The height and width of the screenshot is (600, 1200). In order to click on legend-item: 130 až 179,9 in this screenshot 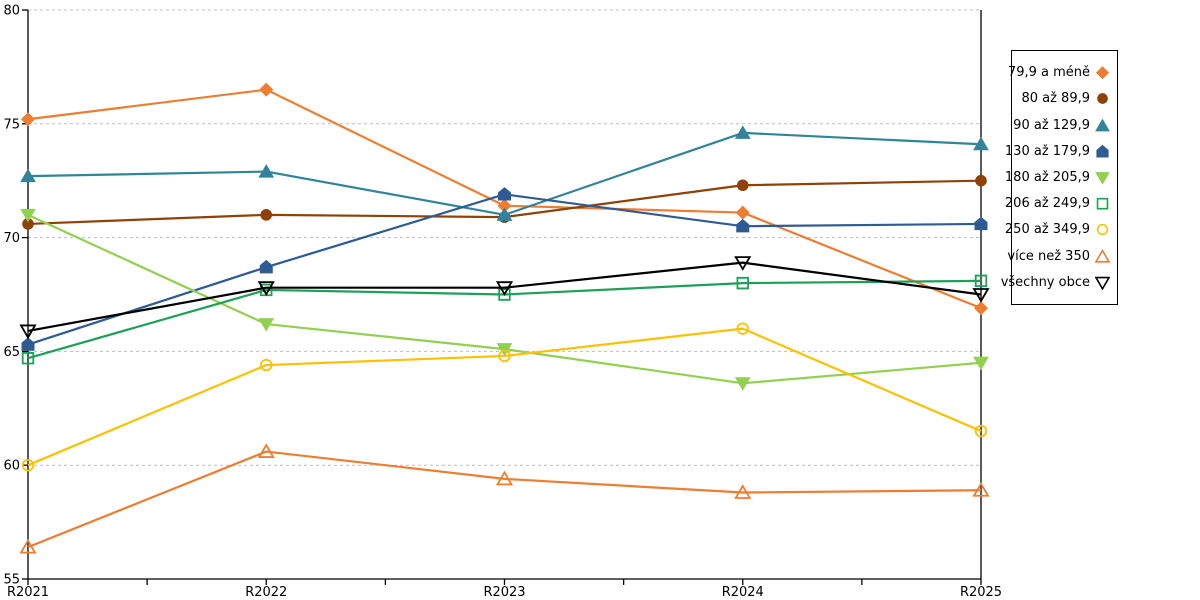, I will do `click(1061, 151)`.